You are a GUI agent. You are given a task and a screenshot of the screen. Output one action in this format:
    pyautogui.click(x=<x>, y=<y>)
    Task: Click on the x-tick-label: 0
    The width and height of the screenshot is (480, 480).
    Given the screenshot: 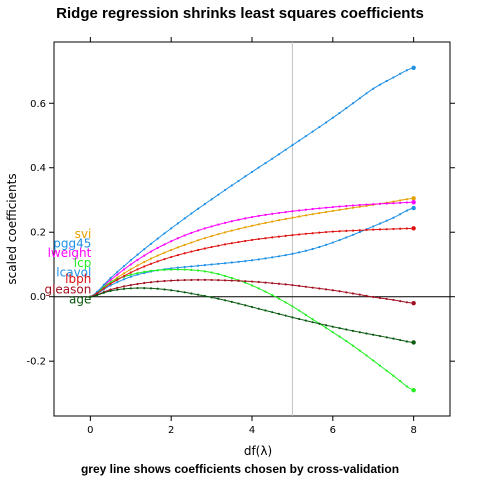 What is the action you would take?
    pyautogui.click(x=90, y=430)
    